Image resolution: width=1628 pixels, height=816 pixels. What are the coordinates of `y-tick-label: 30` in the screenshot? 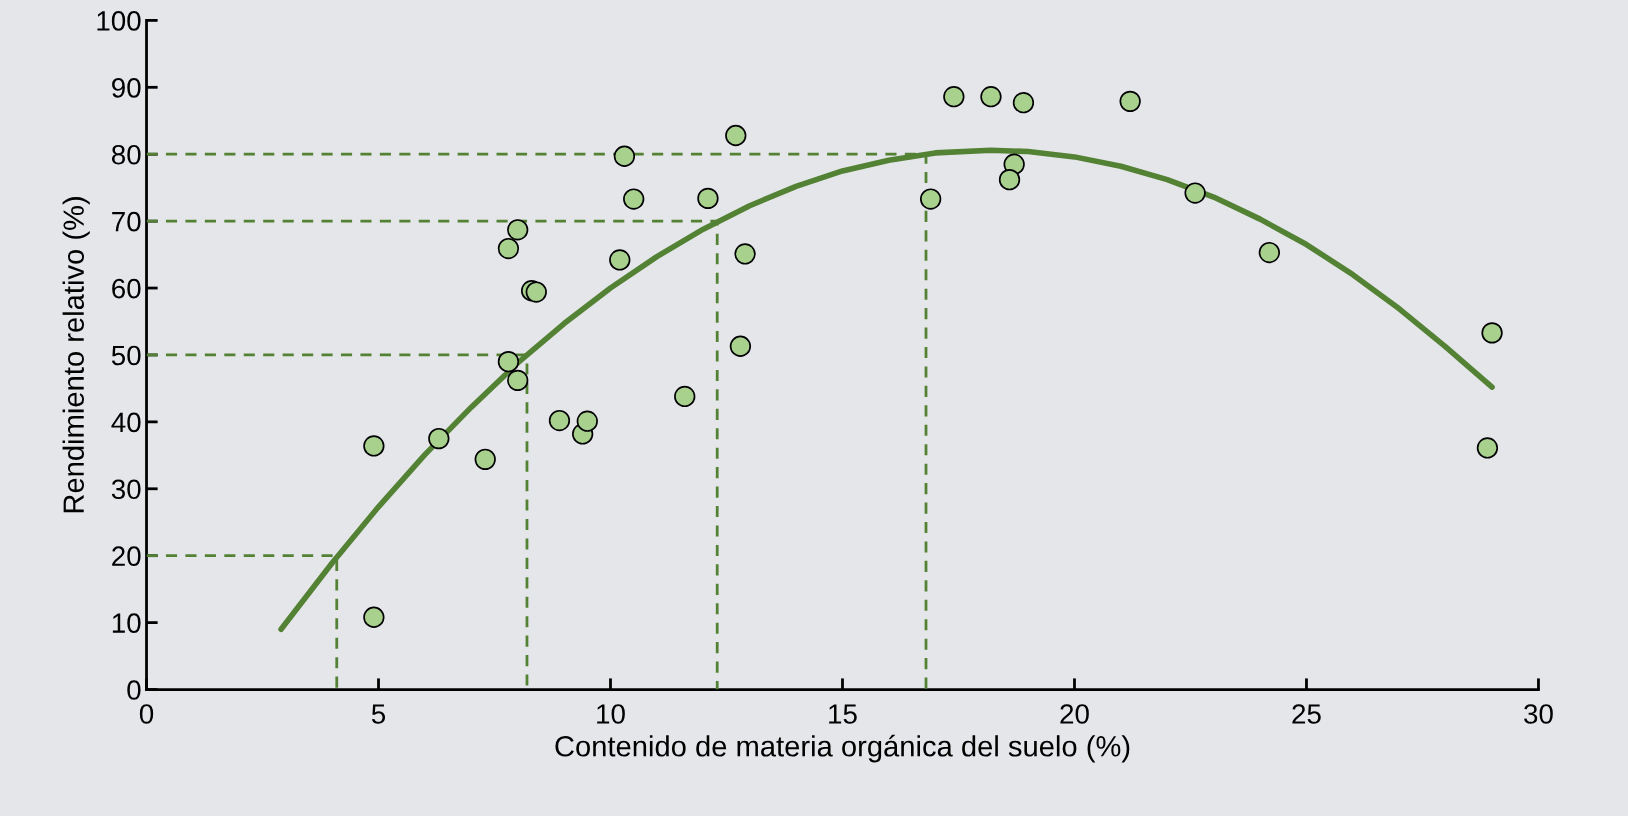 It's located at (126, 489).